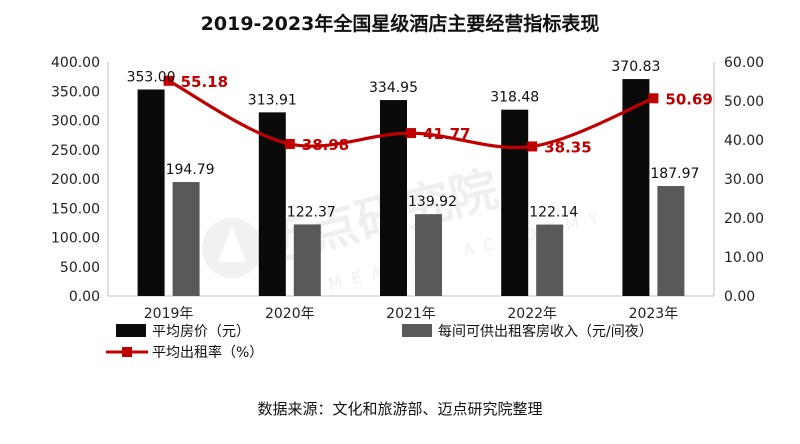 This screenshot has height=444, width=800. What do you see at coordinates (553, 213) in the screenshot?
I see `data-label-revpar: 122.14` at bounding box center [553, 213].